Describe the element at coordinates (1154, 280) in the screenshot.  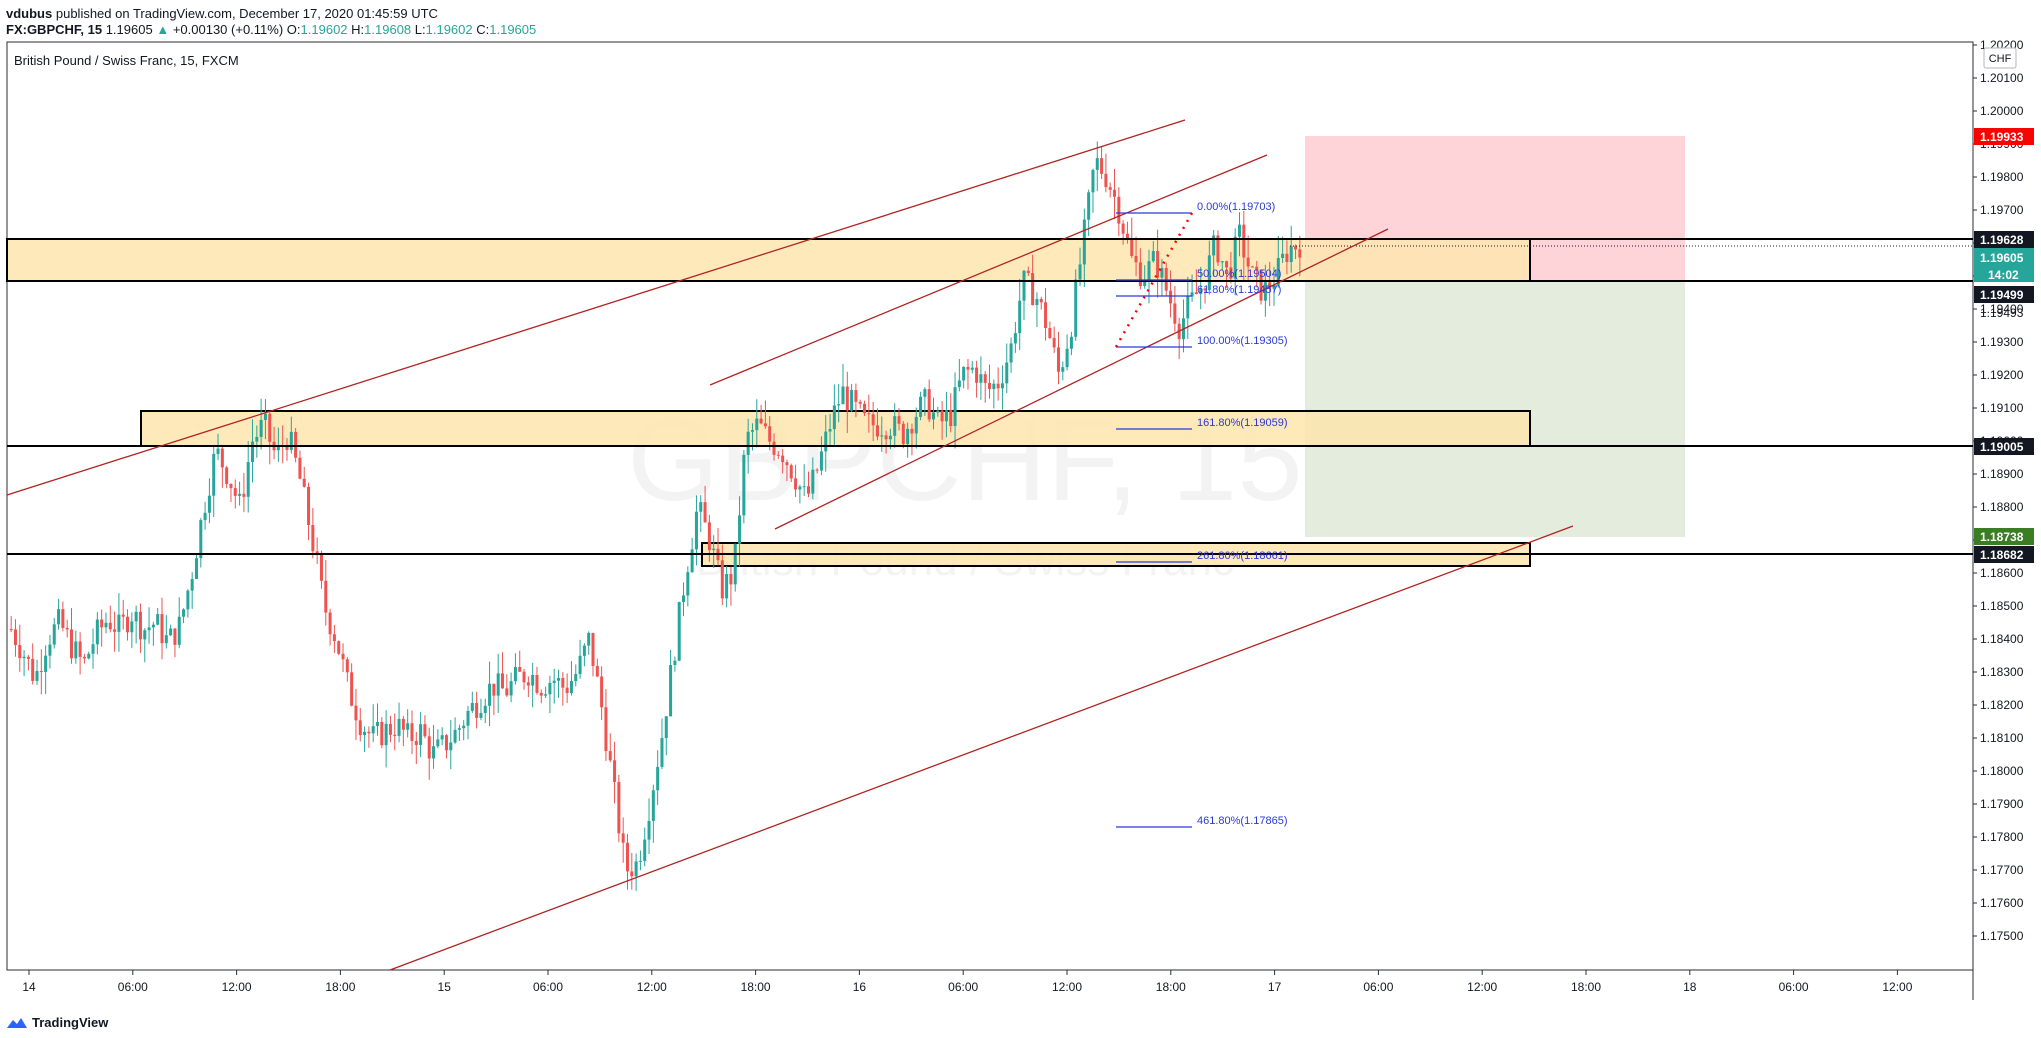
I see `fib-trend-line` at that location.